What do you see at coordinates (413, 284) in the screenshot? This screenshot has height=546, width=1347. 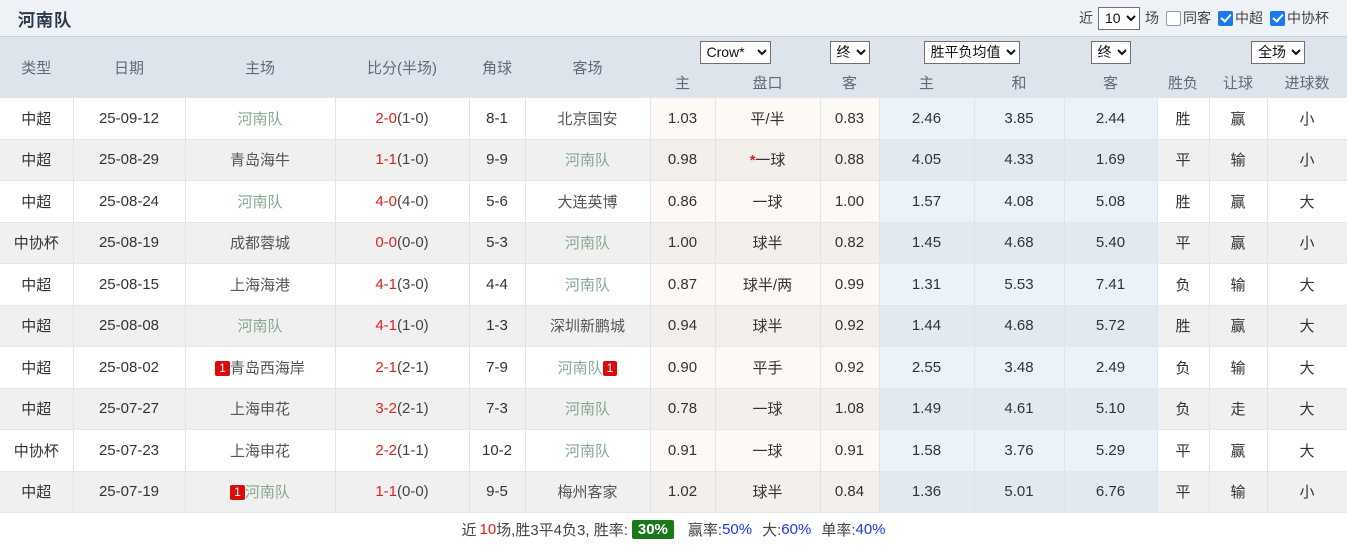 I see `score-halftime: (3-0)` at bounding box center [413, 284].